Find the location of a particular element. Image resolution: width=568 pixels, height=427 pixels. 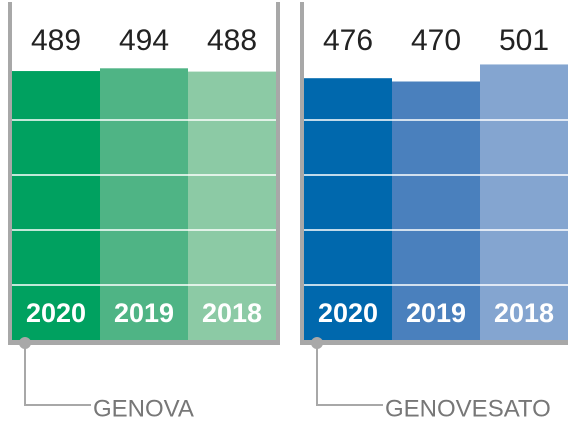

value-label: 501 is located at coordinates (524, 40).